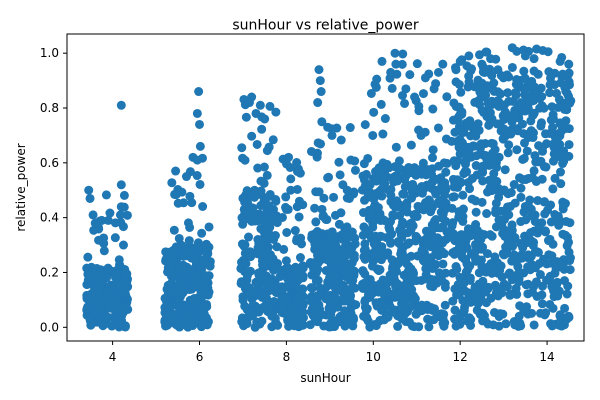  I want to click on x-axis-label: sunHour, so click(325, 378).